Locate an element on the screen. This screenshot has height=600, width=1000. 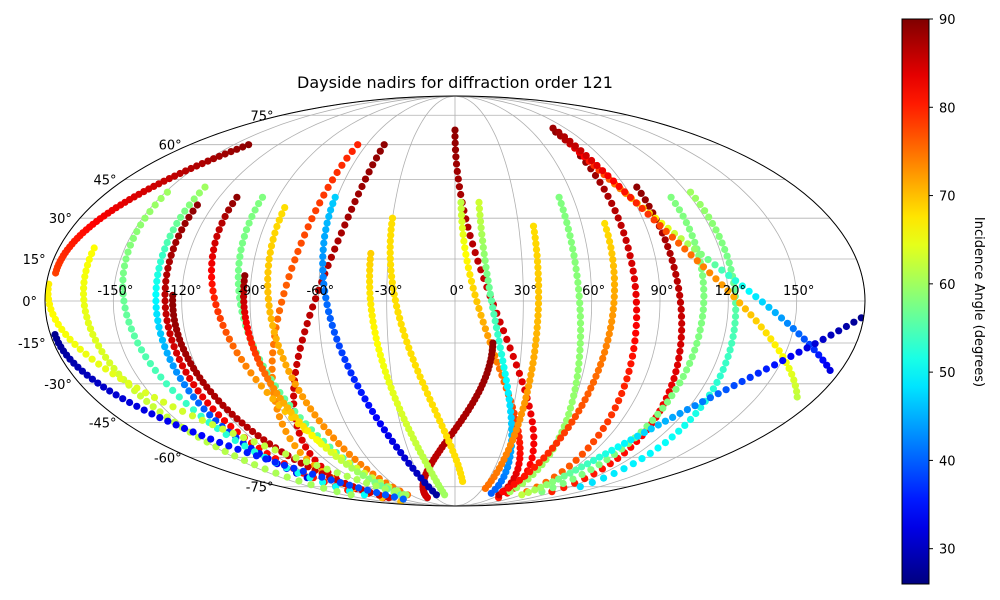
colorbar-tick-label: 40 is located at coordinates (947, 461).